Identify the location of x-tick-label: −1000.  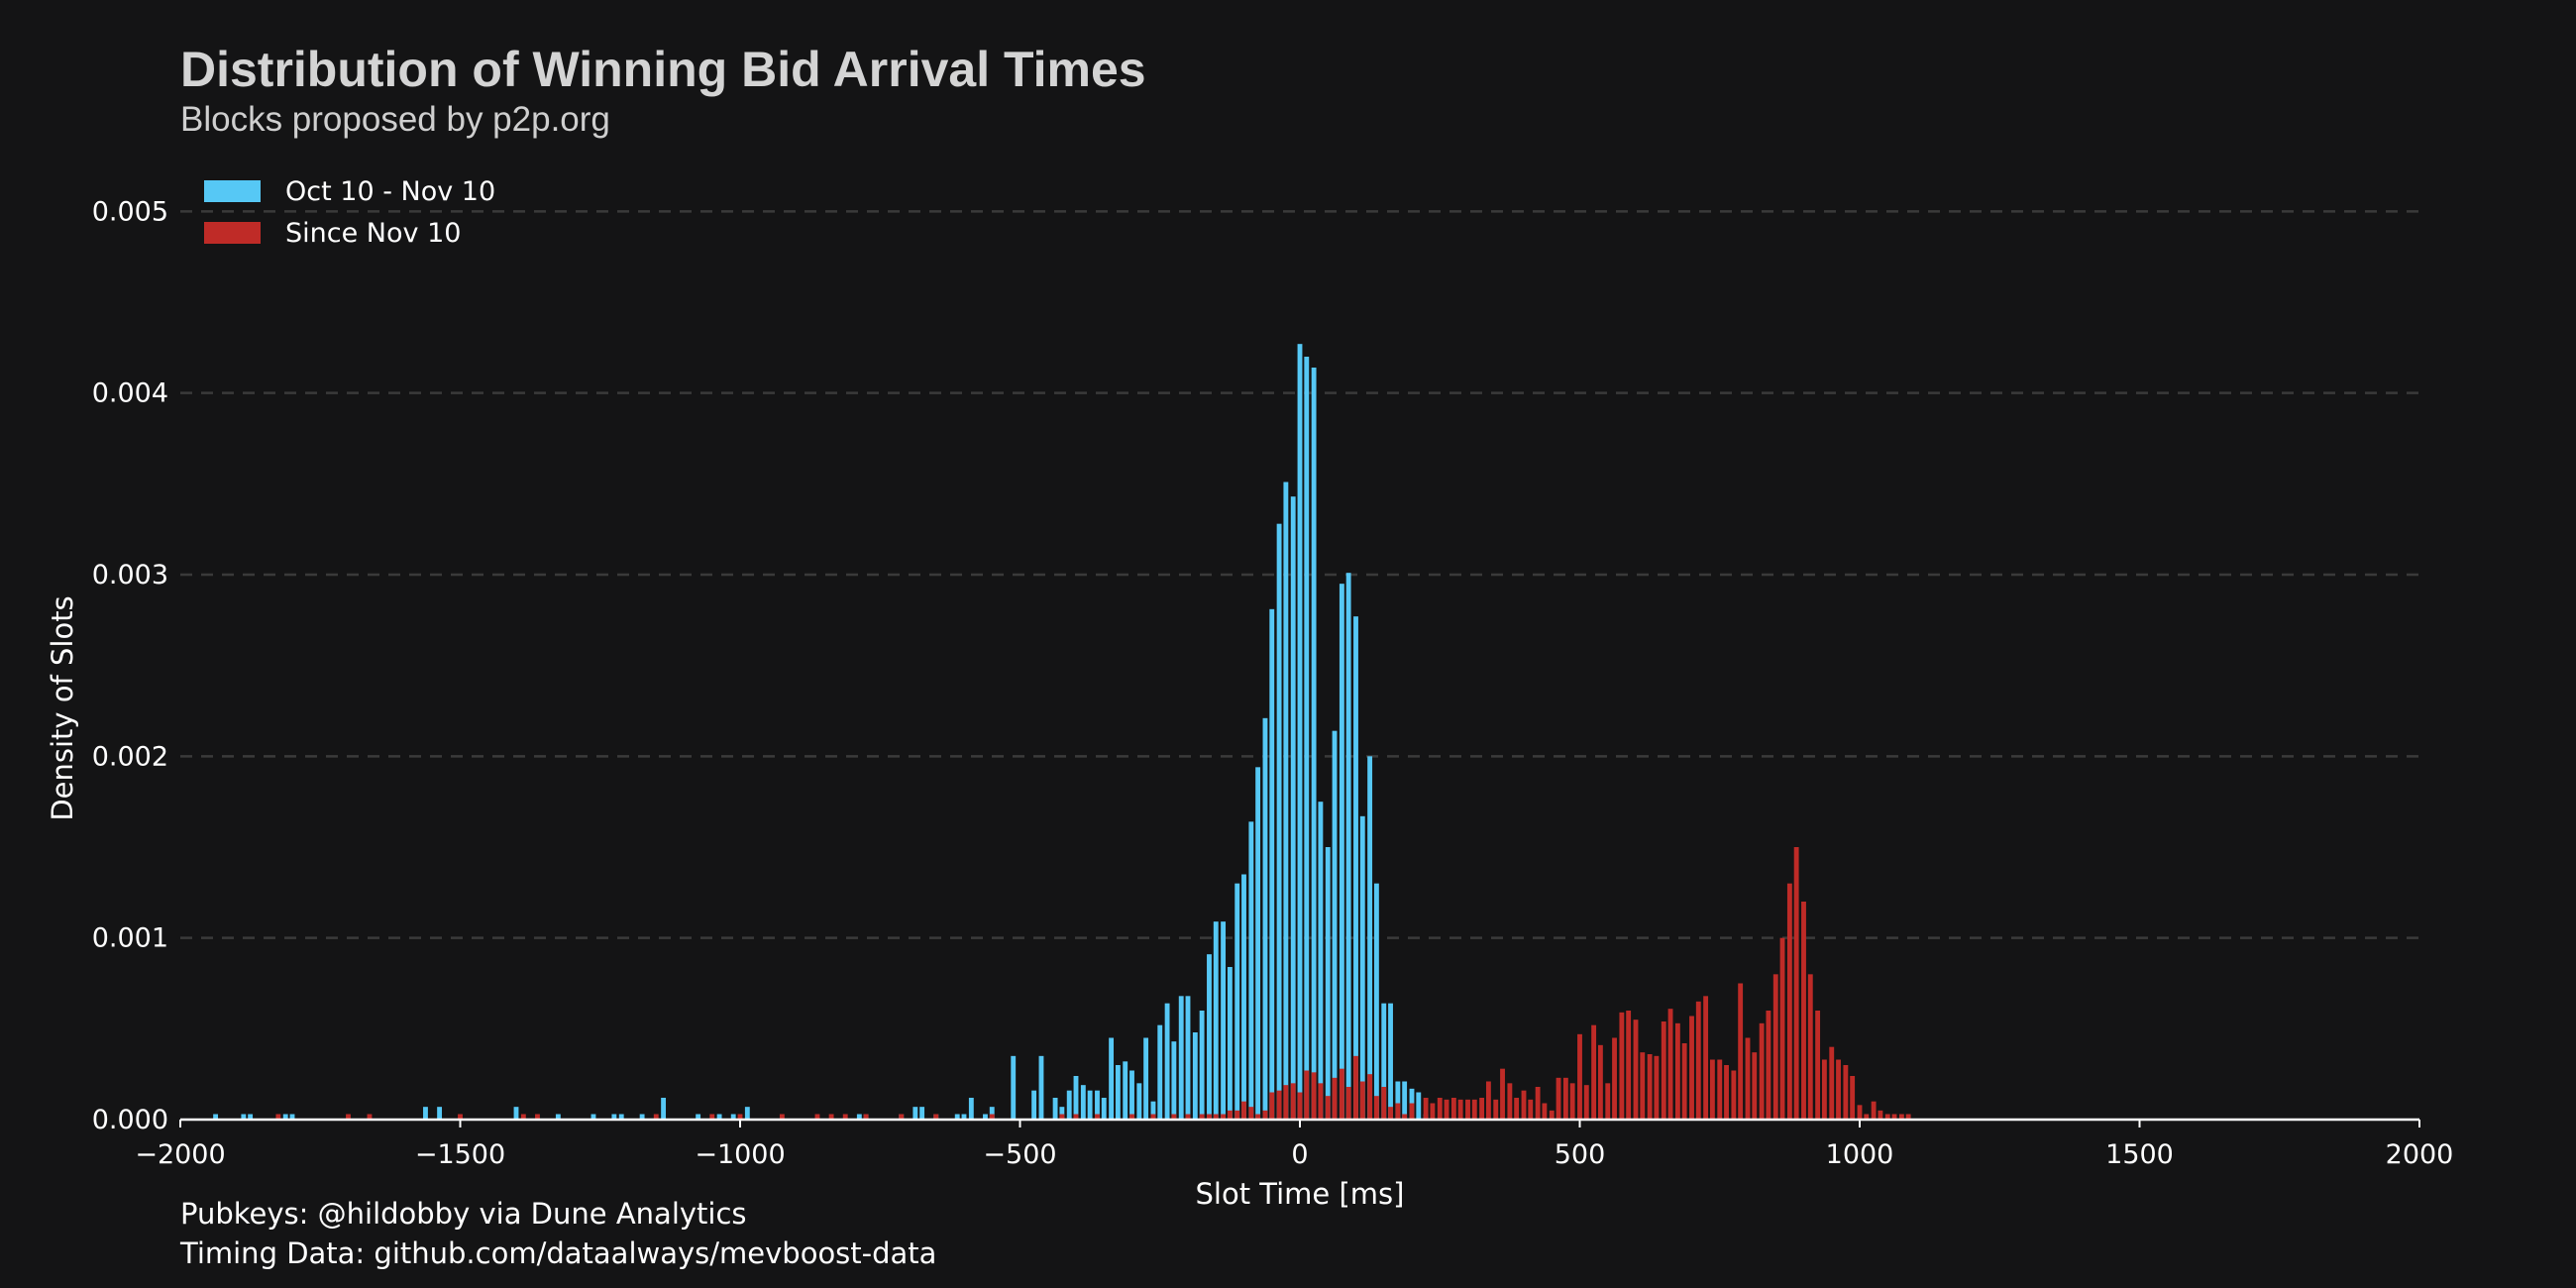
(740, 1155).